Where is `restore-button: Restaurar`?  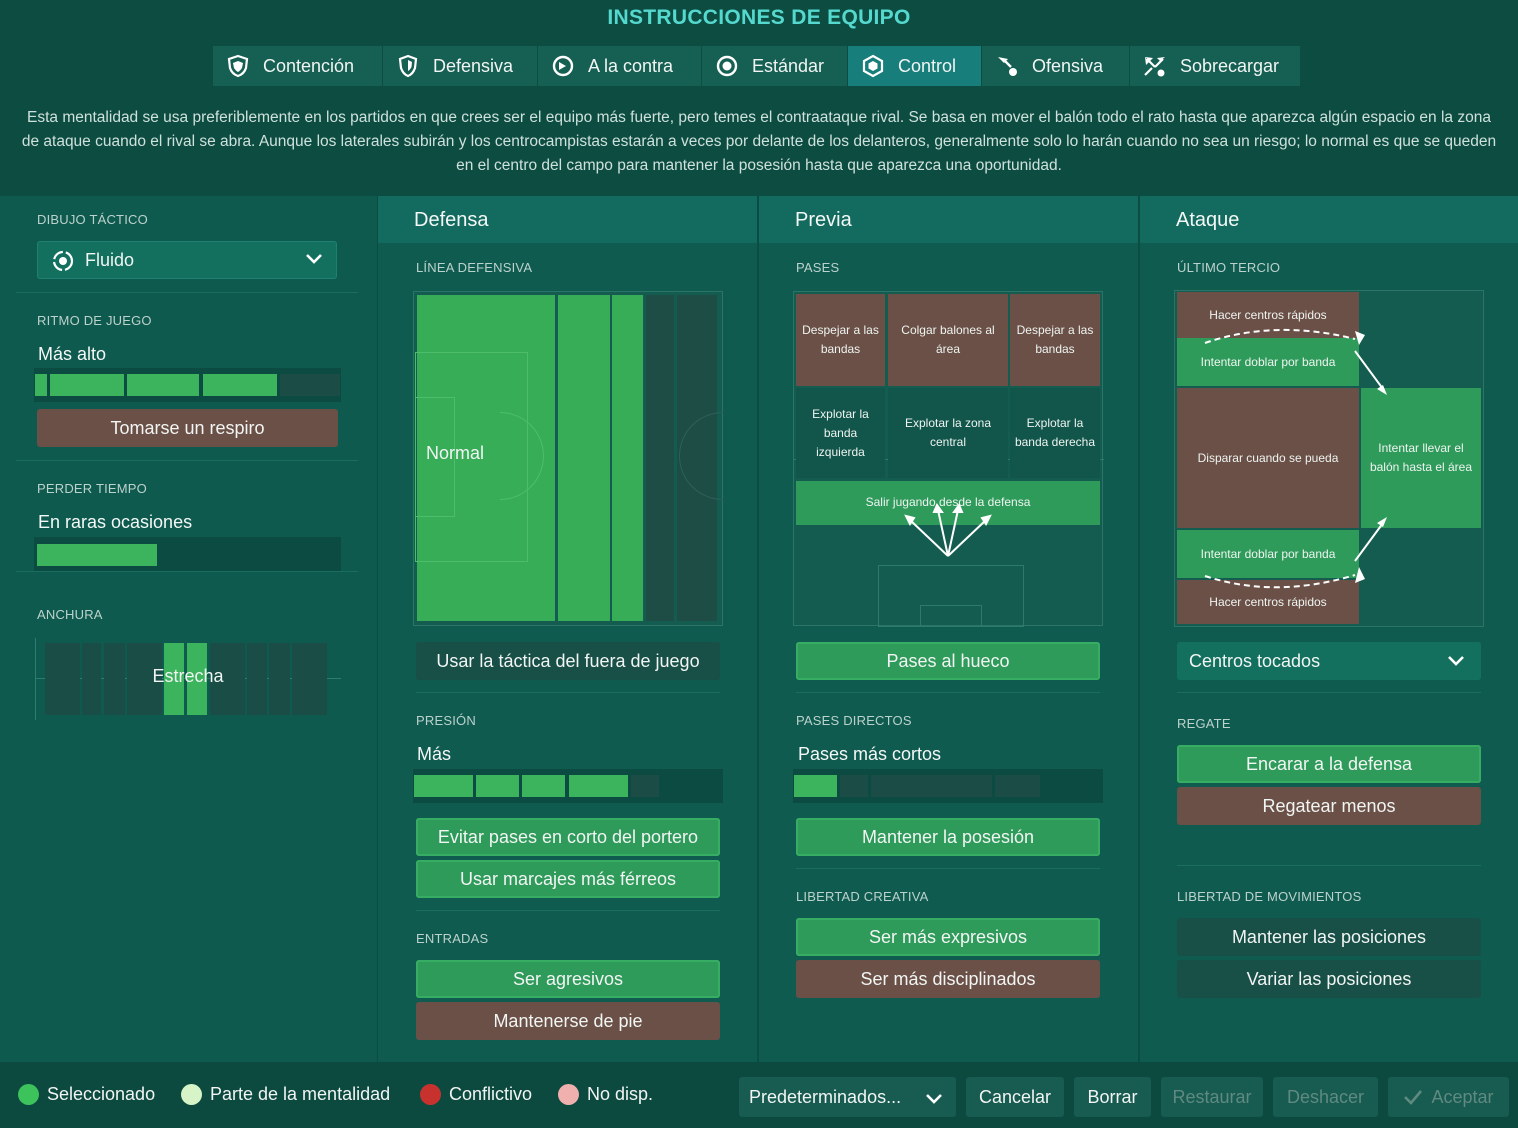 restore-button: Restaurar is located at coordinates (1212, 1097).